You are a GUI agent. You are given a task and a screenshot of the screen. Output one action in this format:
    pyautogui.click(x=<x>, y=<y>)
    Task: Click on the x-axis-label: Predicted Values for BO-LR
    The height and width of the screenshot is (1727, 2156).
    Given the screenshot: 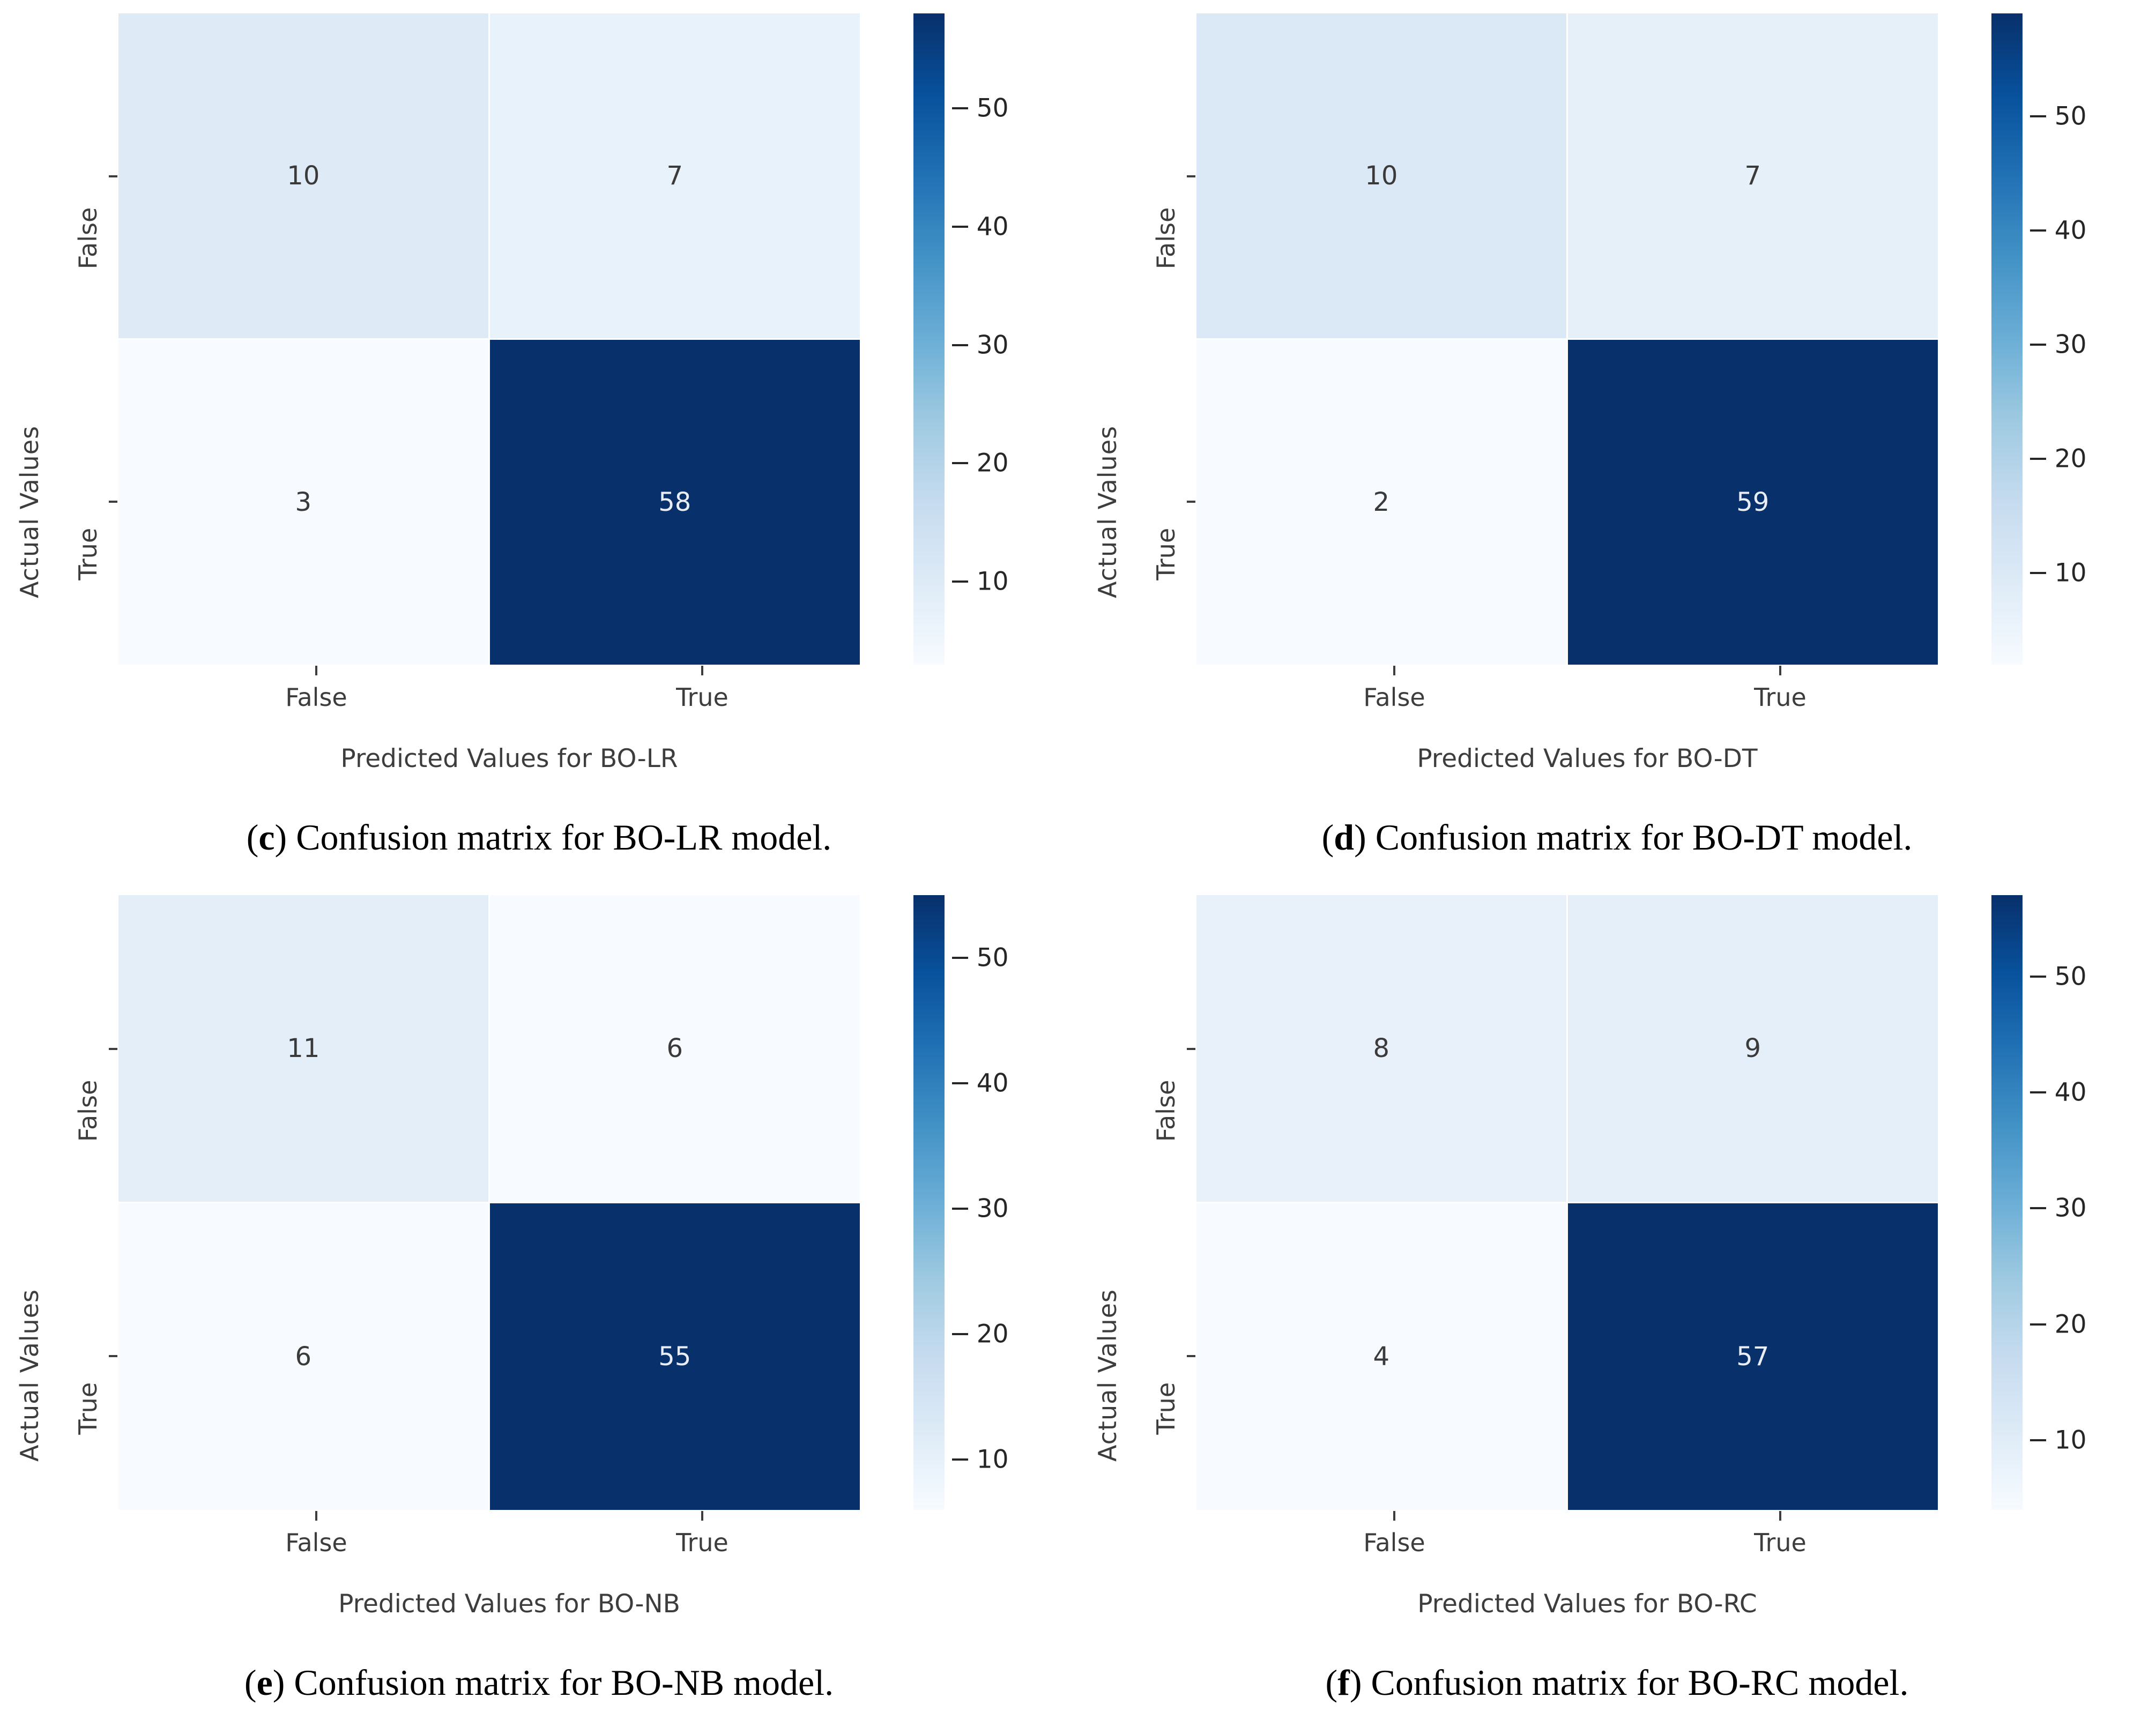 What is the action you would take?
    pyautogui.click(x=509, y=758)
    